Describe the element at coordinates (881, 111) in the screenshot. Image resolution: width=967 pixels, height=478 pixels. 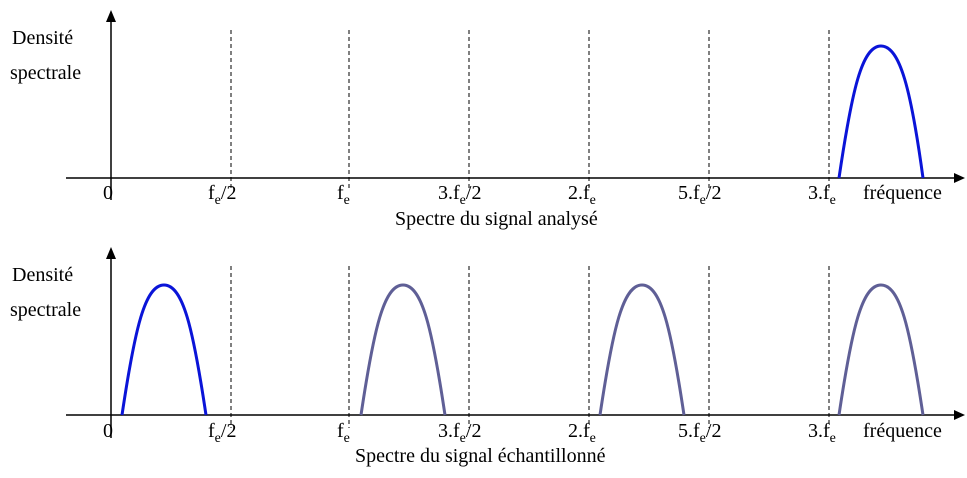
I see `spectrum-lobe-original` at that location.